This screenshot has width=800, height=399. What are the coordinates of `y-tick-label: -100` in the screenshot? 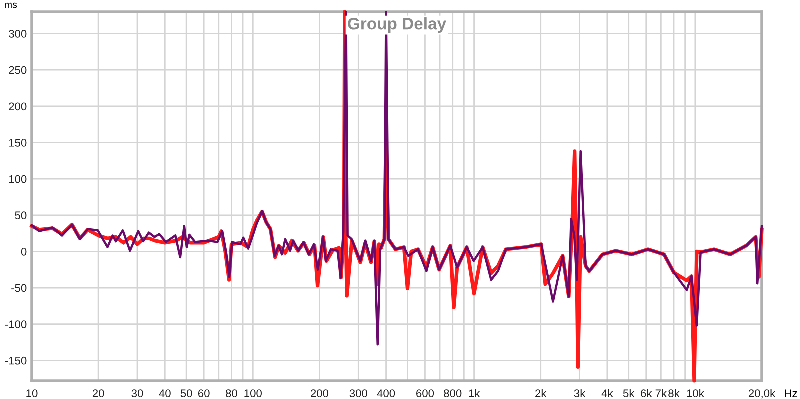 It's located at (16, 324).